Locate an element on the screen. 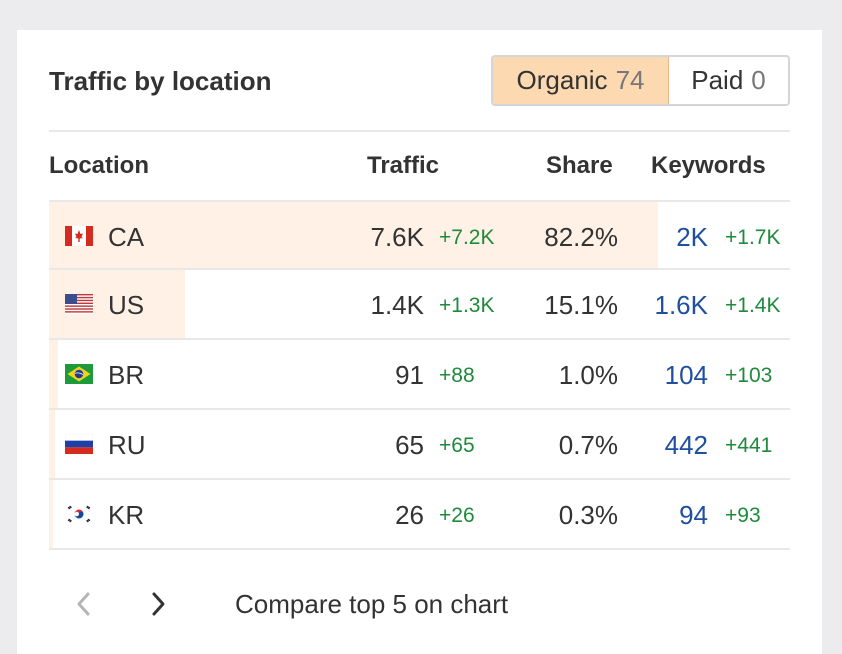  organic-count: 74 is located at coordinates (630, 80).